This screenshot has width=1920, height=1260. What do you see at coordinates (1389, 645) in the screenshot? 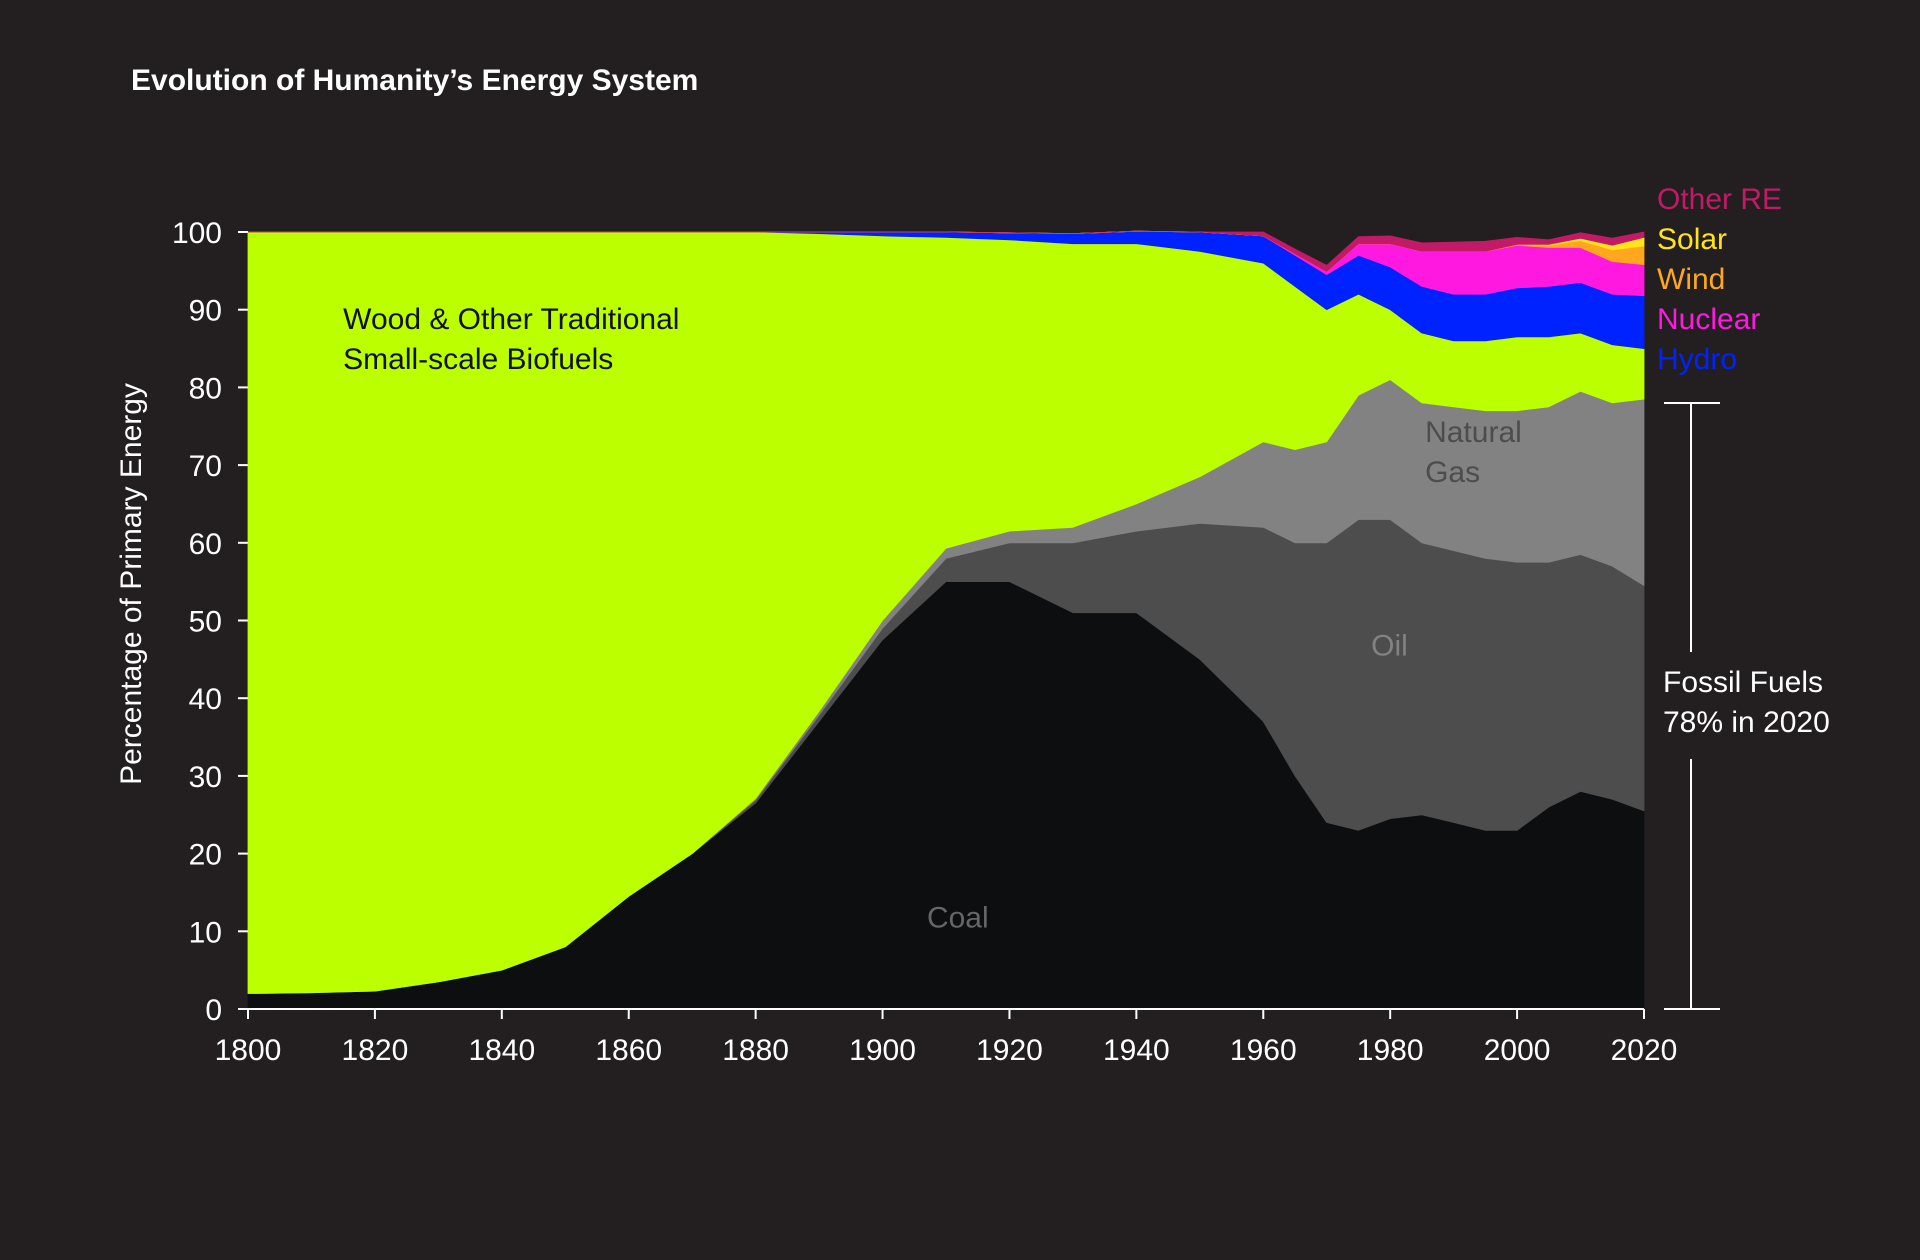
I see `series-label-oil: Oil` at bounding box center [1389, 645].